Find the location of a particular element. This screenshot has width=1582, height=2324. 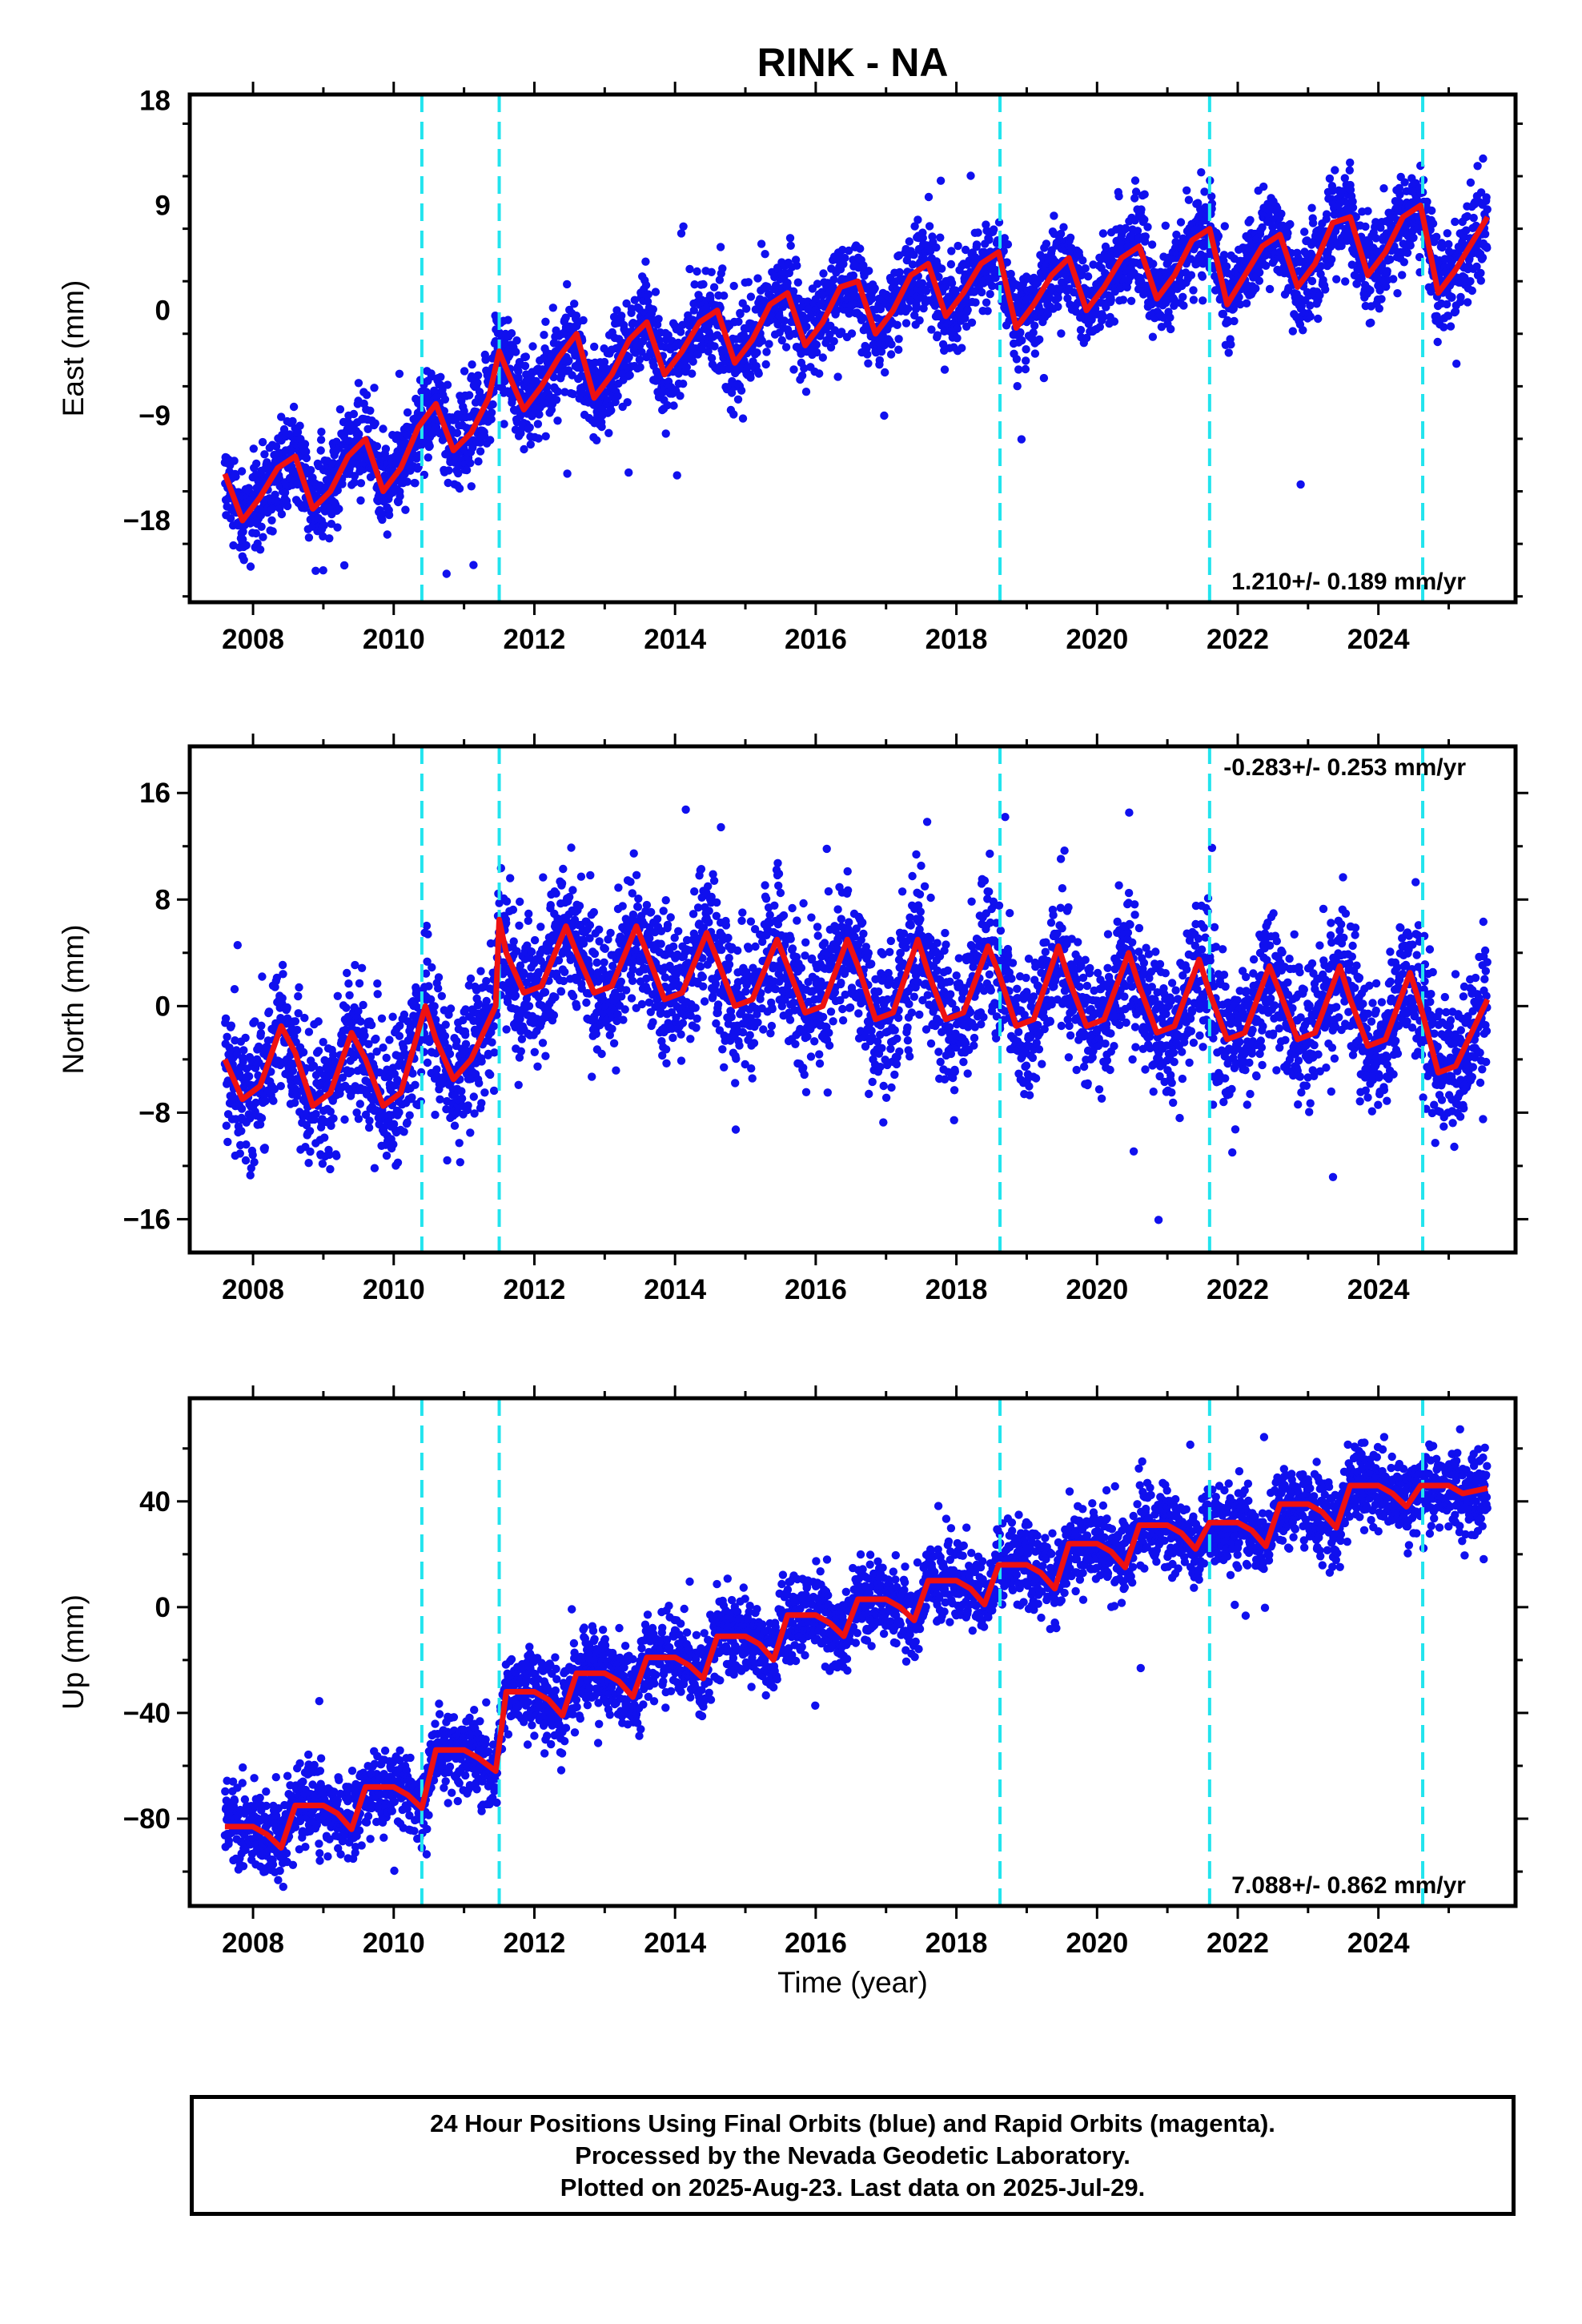

x-tick-label: 2024 is located at coordinates (1379, 639).